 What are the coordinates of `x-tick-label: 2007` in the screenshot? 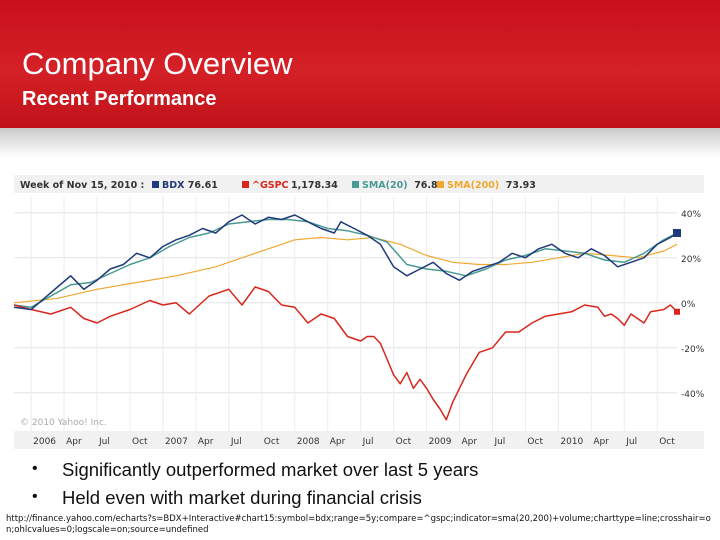 It's located at (176, 442).